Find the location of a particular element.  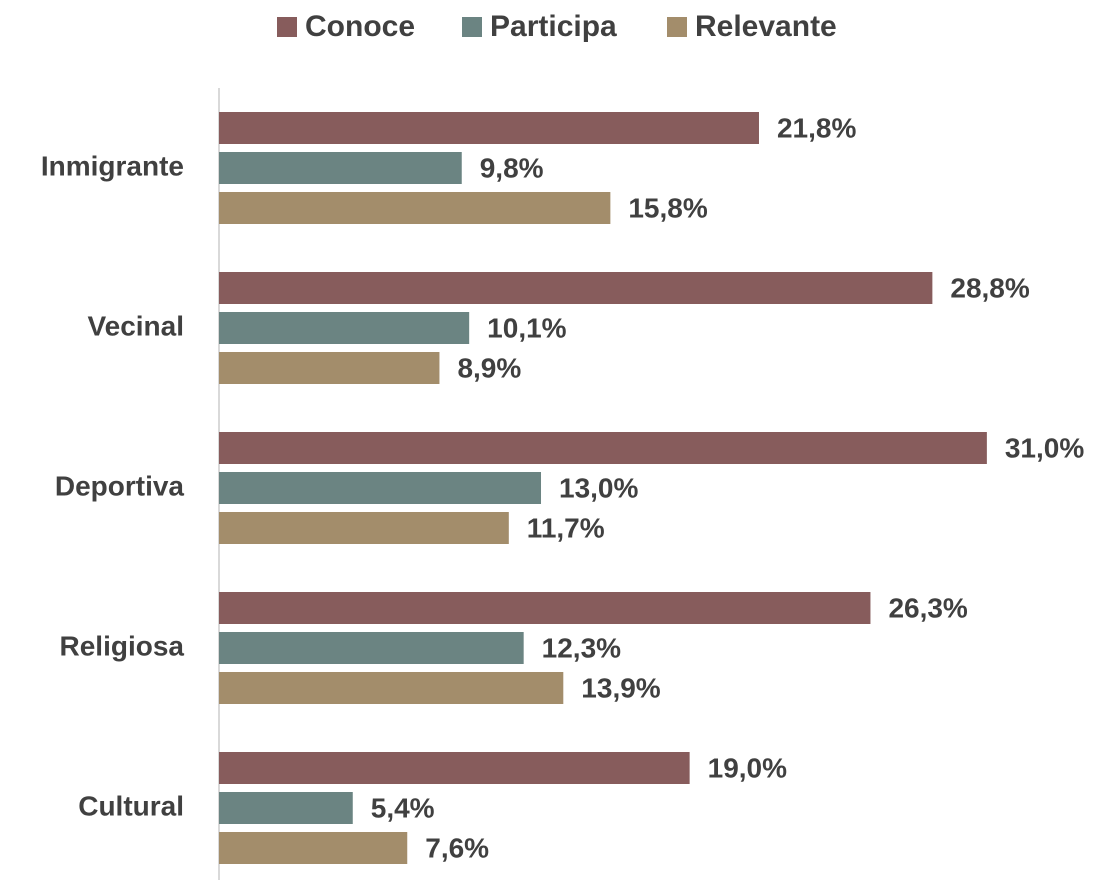

value-label: 13,0% is located at coordinates (598, 487).